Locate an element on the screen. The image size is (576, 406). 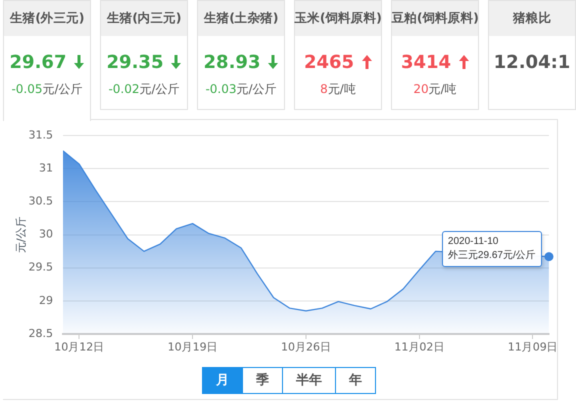
annotation: 2020-11-10 外三元29.67元/公斤 is located at coordinates (492, 248).